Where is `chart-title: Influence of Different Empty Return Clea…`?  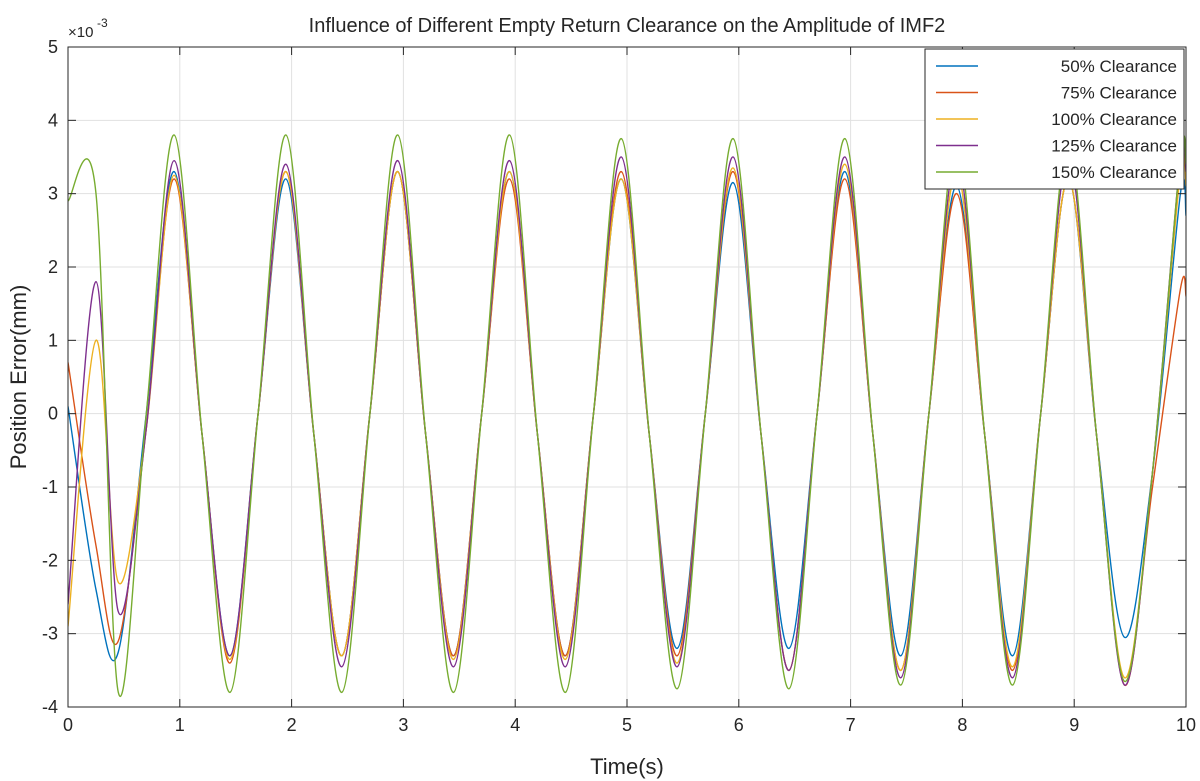
chart-title: Influence of Different Empty Return Clea… is located at coordinates (627, 26).